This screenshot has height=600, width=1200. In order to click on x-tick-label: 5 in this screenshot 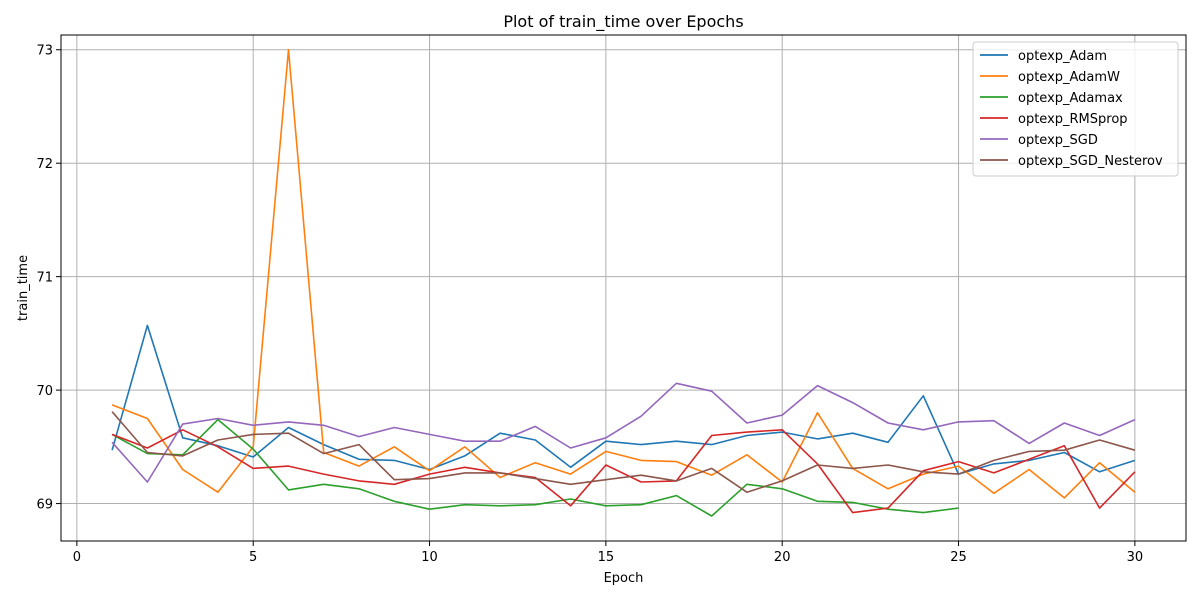, I will do `click(253, 557)`.